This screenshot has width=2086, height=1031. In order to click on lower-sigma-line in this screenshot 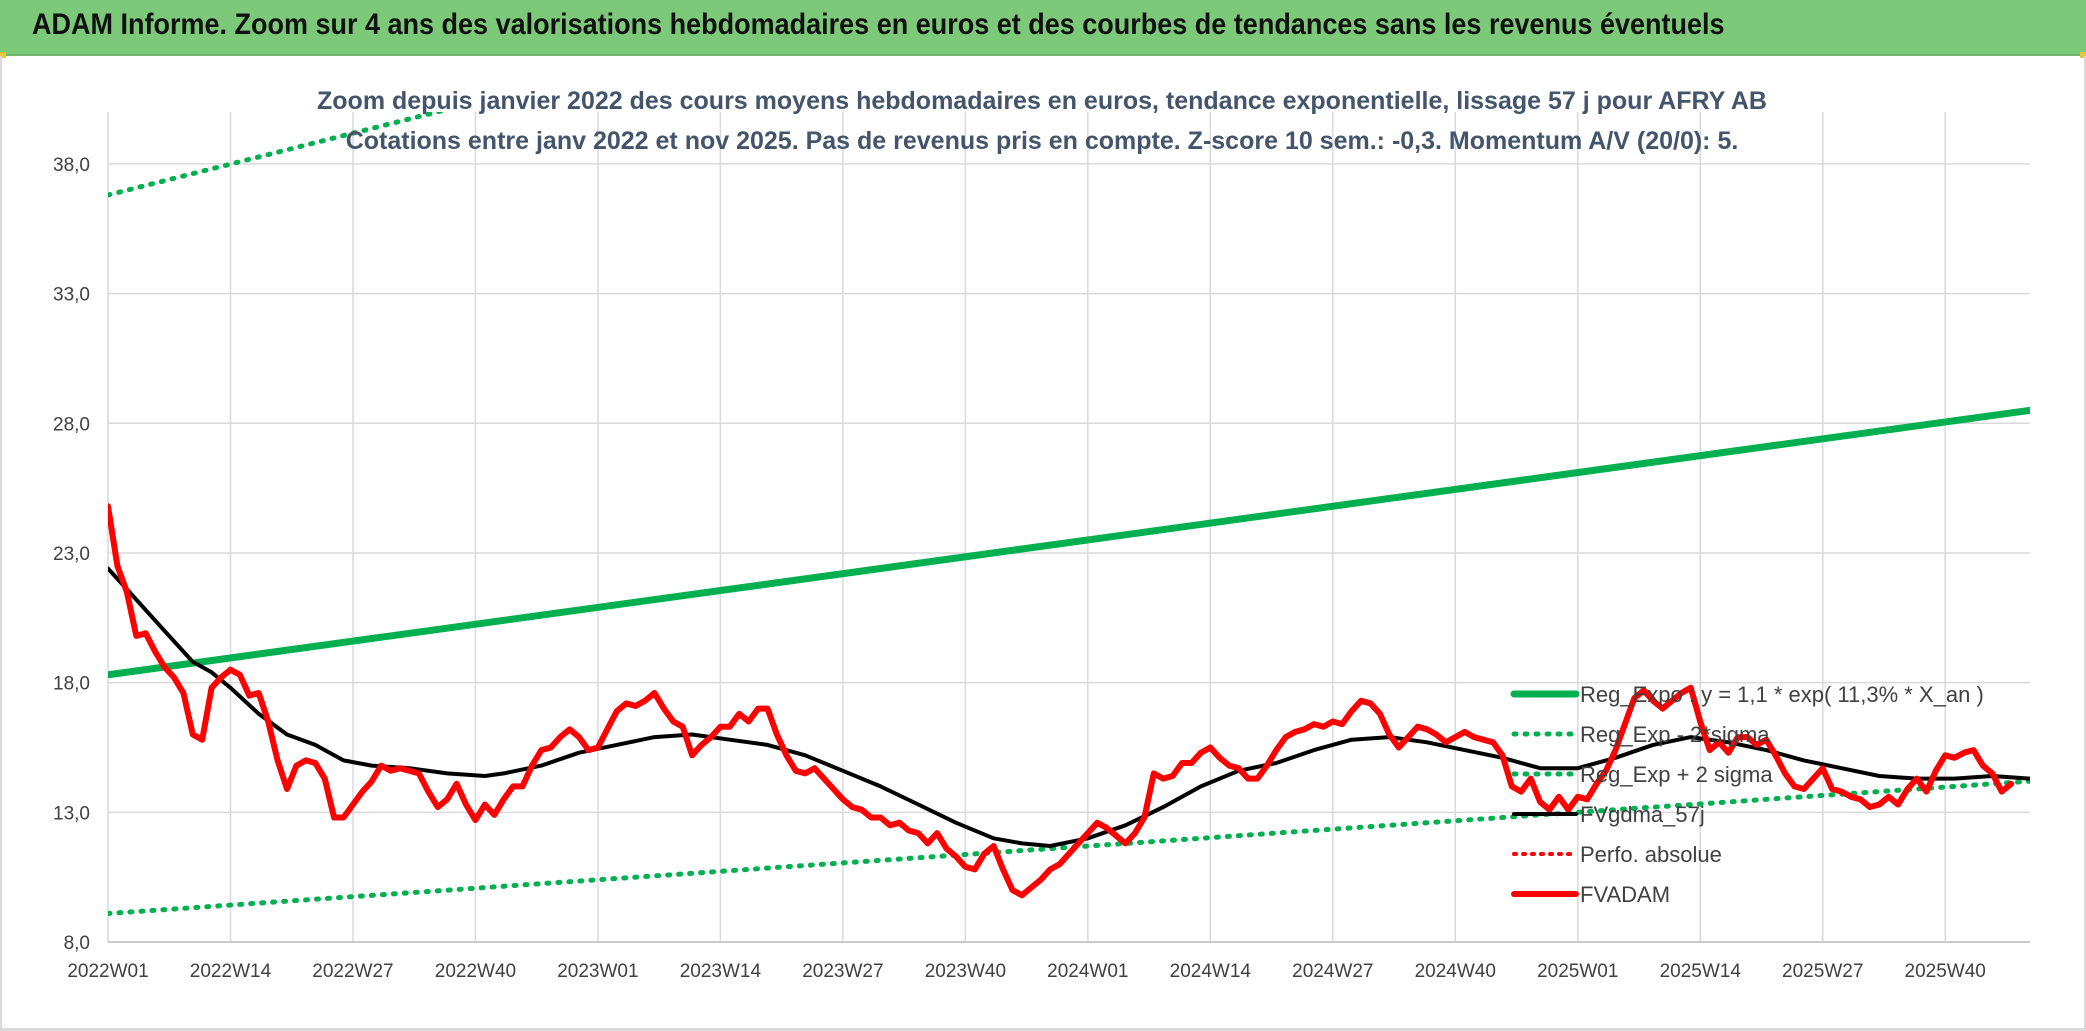, I will do `click(1069, 847)`.